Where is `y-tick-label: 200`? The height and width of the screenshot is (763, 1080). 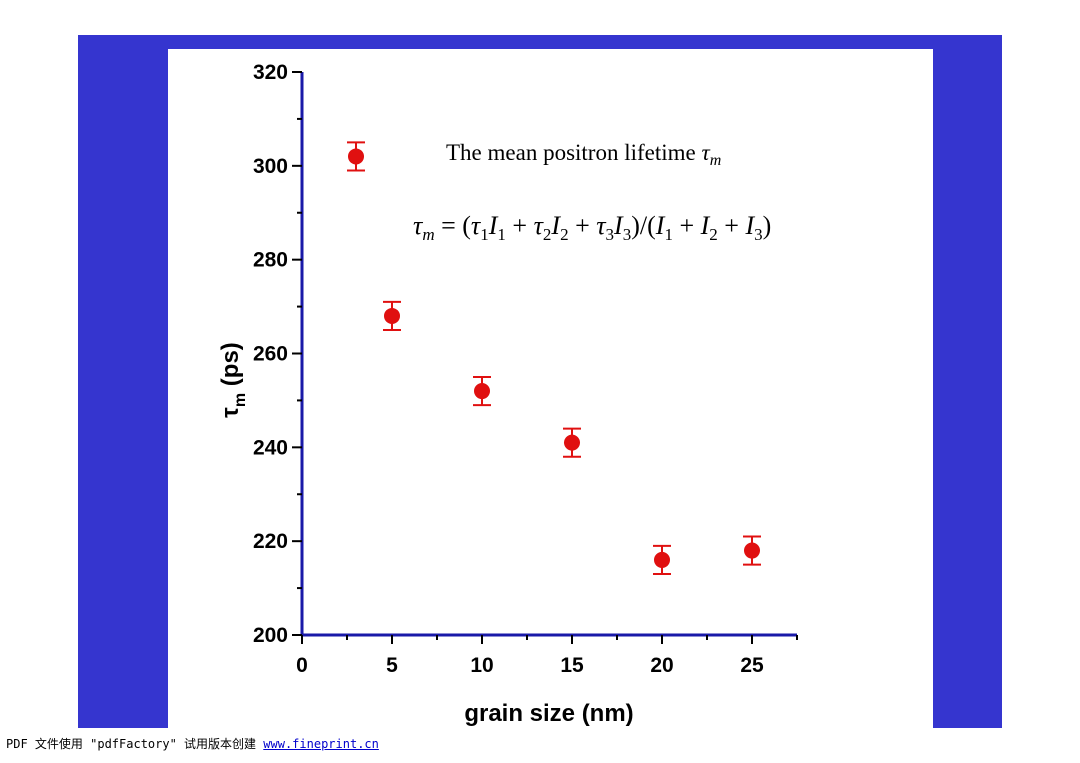
y-tick-label: 200 is located at coordinates (270, 635).